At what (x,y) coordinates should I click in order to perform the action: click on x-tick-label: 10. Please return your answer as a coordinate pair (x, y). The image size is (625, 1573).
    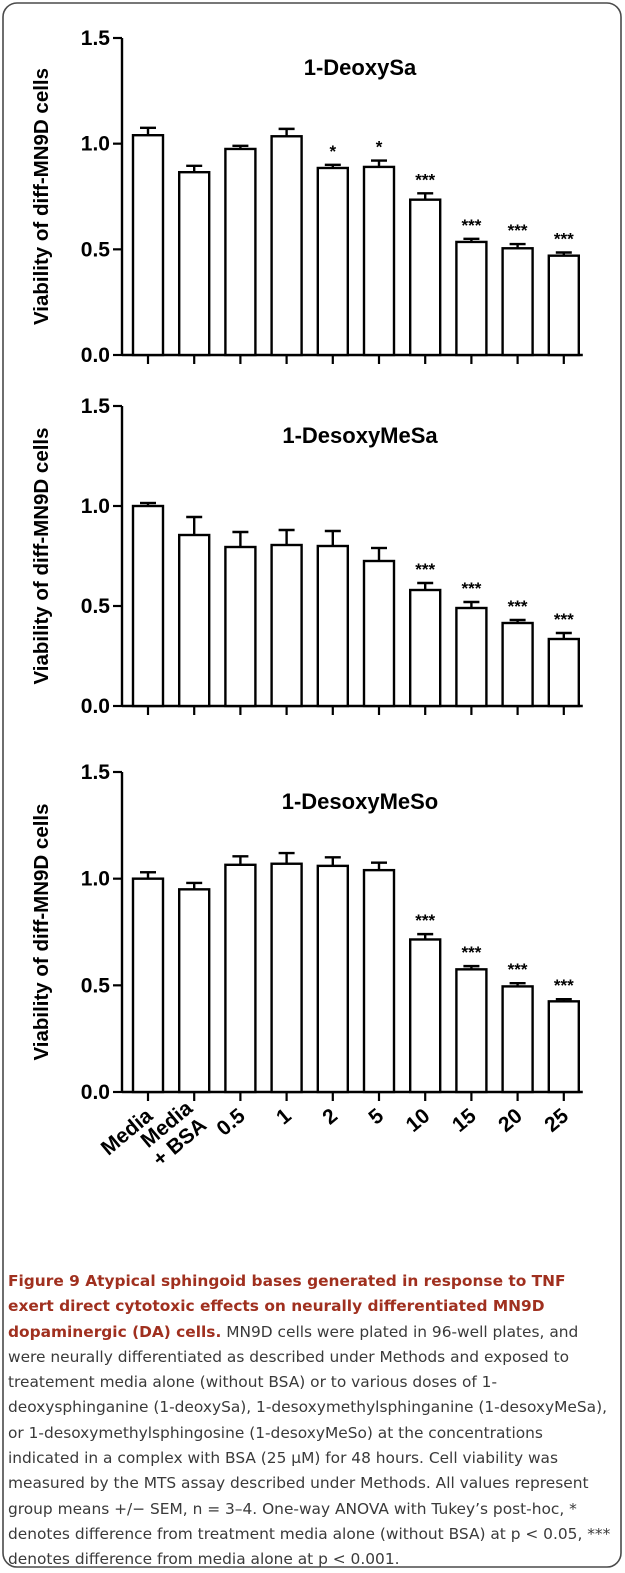
    Looking at the image, I should click on (418, 1120).